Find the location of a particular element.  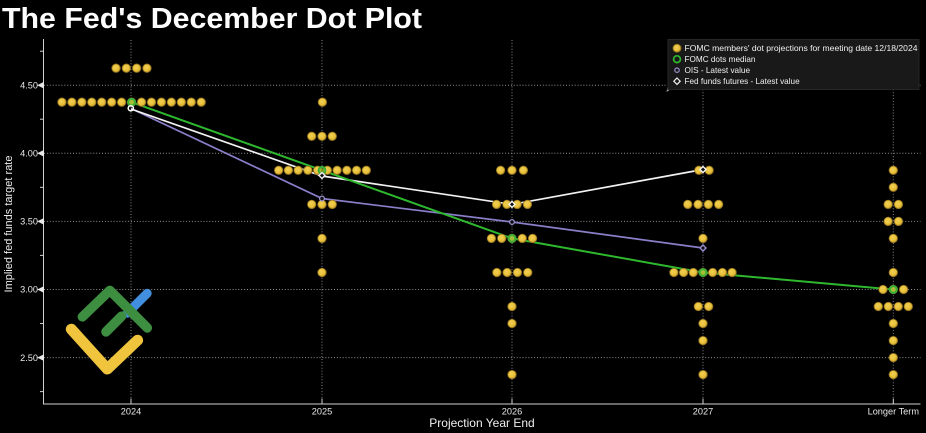

svg-text: 2025 is located at coordinates (322, 412).